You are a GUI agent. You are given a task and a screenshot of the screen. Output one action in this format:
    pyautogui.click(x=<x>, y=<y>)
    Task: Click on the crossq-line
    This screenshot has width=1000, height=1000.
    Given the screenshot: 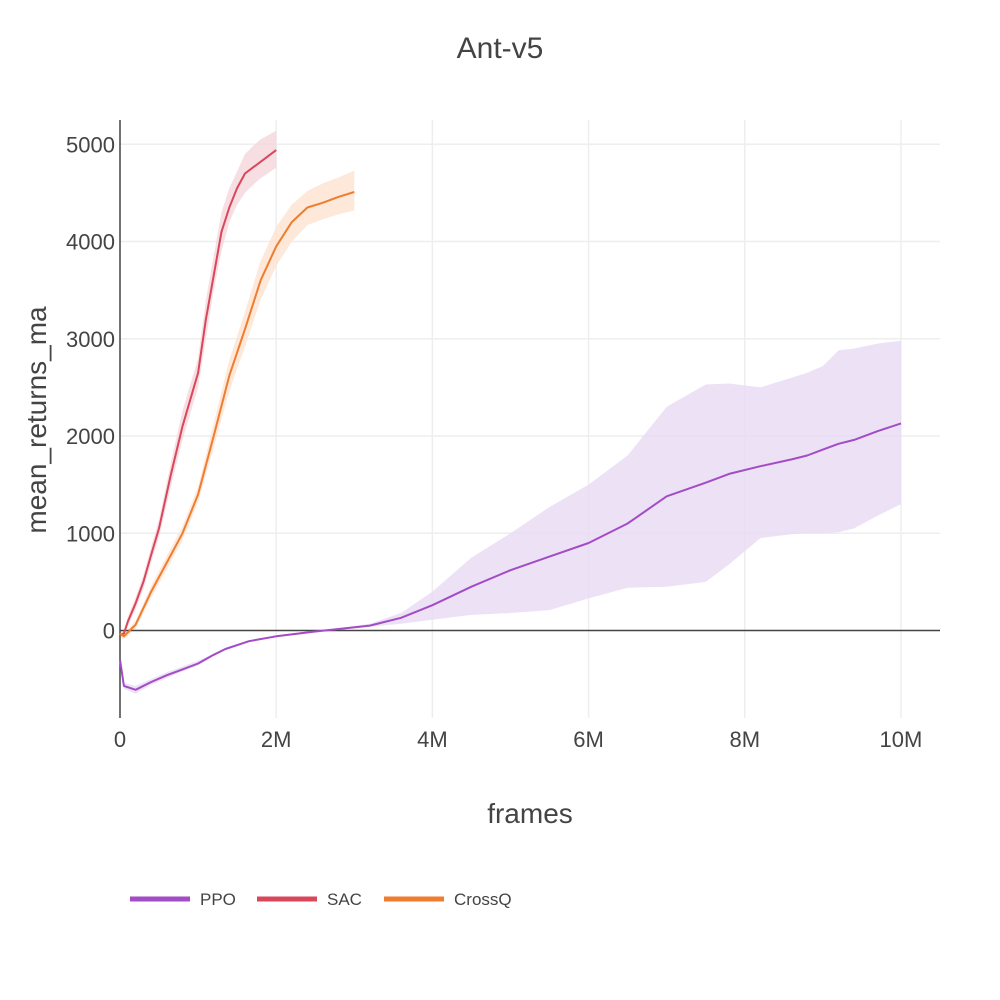 What is the action you would take?
    pyautogui.click(x=237, y=414)
    